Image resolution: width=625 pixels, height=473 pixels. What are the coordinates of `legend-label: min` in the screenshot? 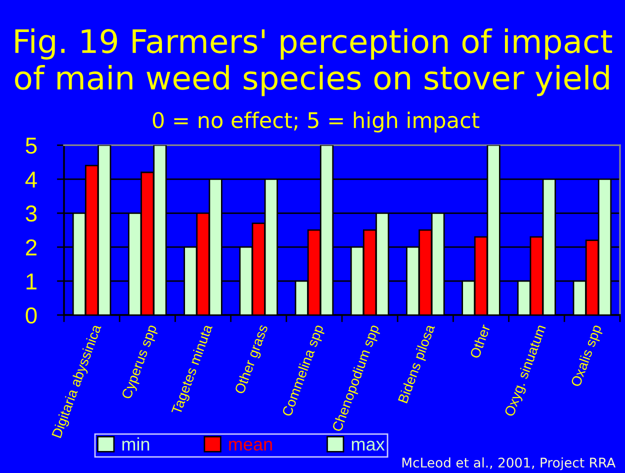 It's located at (136, 443).